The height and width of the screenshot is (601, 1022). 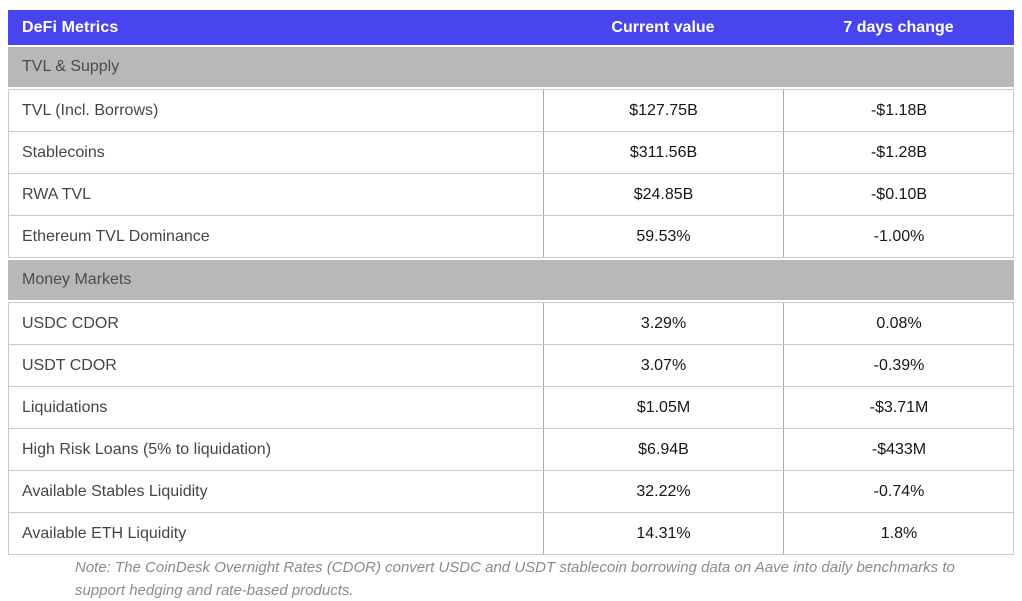 What do you see at coordinates (663, 27) in the screenshot?
I see `column-header-current-value: Current value` at bounding box center [663, 27].